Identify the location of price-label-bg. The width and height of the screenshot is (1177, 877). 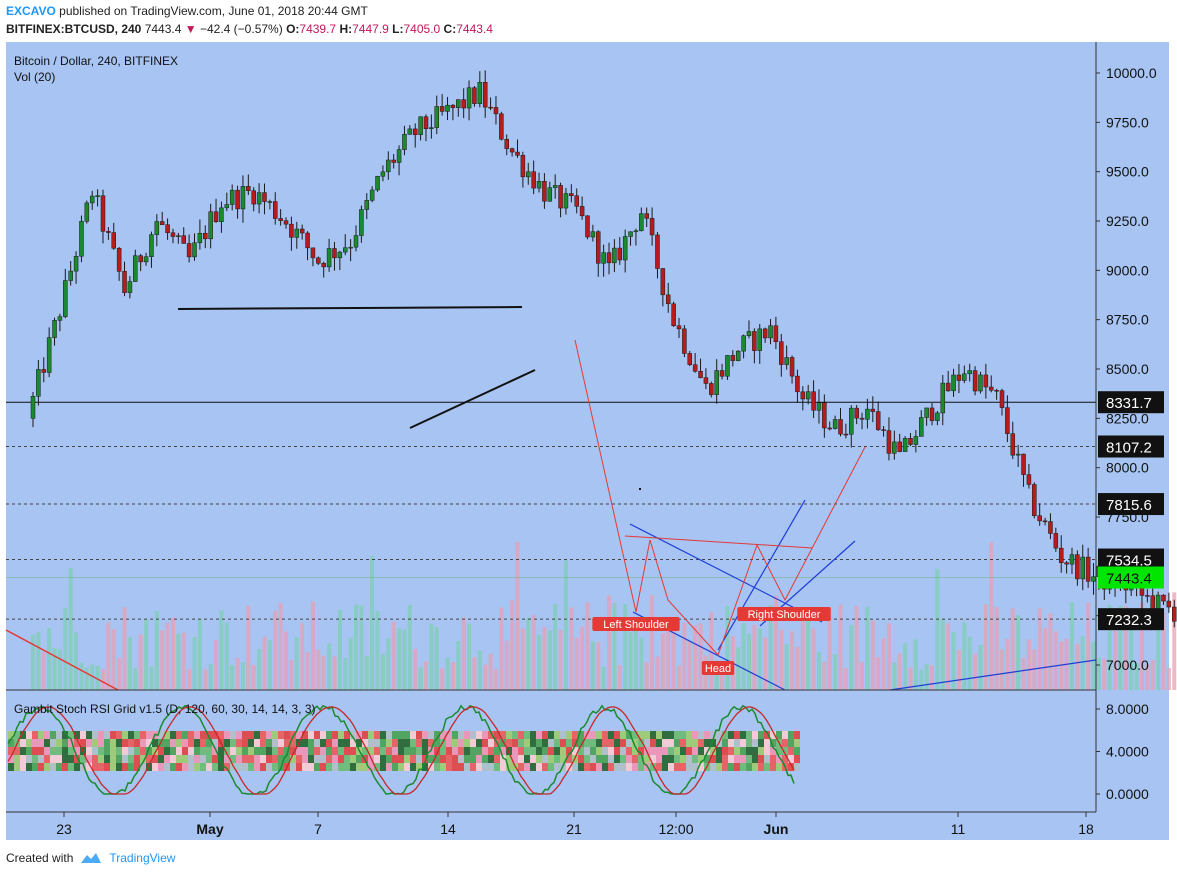
(1131, 402).